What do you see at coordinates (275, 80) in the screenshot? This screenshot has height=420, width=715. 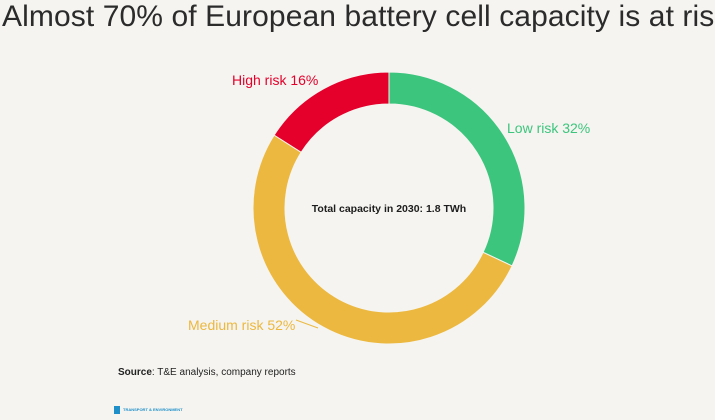 I see `label-high-risk: High risk 16%` at bounding box center [275, 80].